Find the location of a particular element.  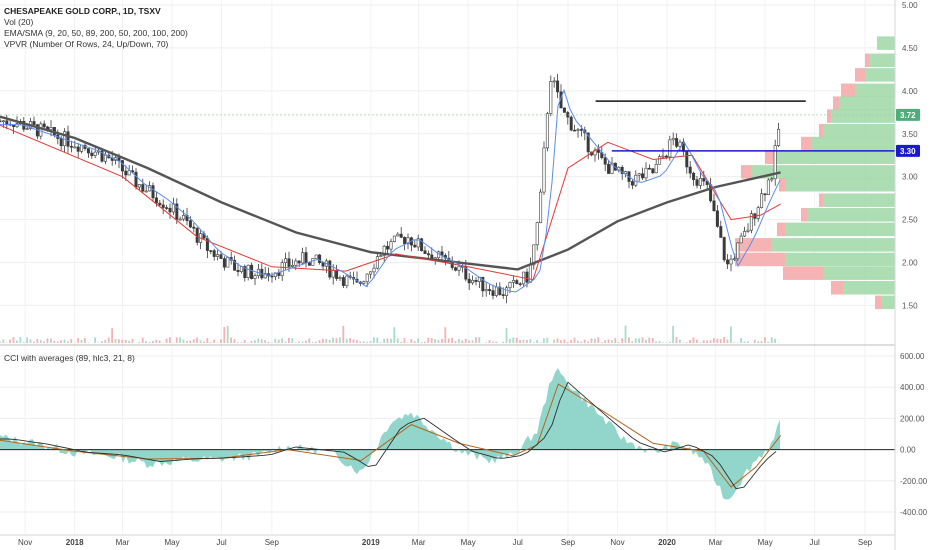

time-tick-label: 2019 is located at coordinates (371, 542).